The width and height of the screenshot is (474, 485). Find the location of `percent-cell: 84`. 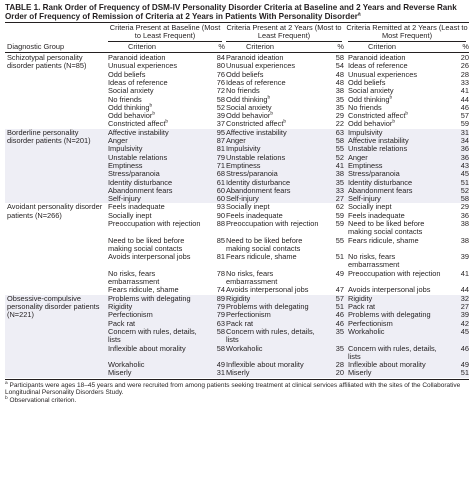

percent-cell: 84 is located at coordinates (220, 57).